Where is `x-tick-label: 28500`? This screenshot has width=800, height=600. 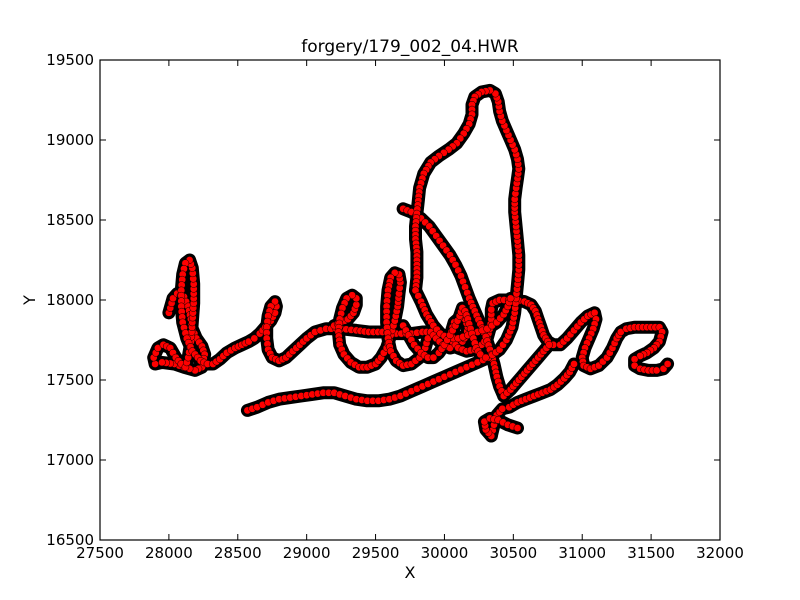 x-tick-label: 28500 is located at coordinates (238, 553).